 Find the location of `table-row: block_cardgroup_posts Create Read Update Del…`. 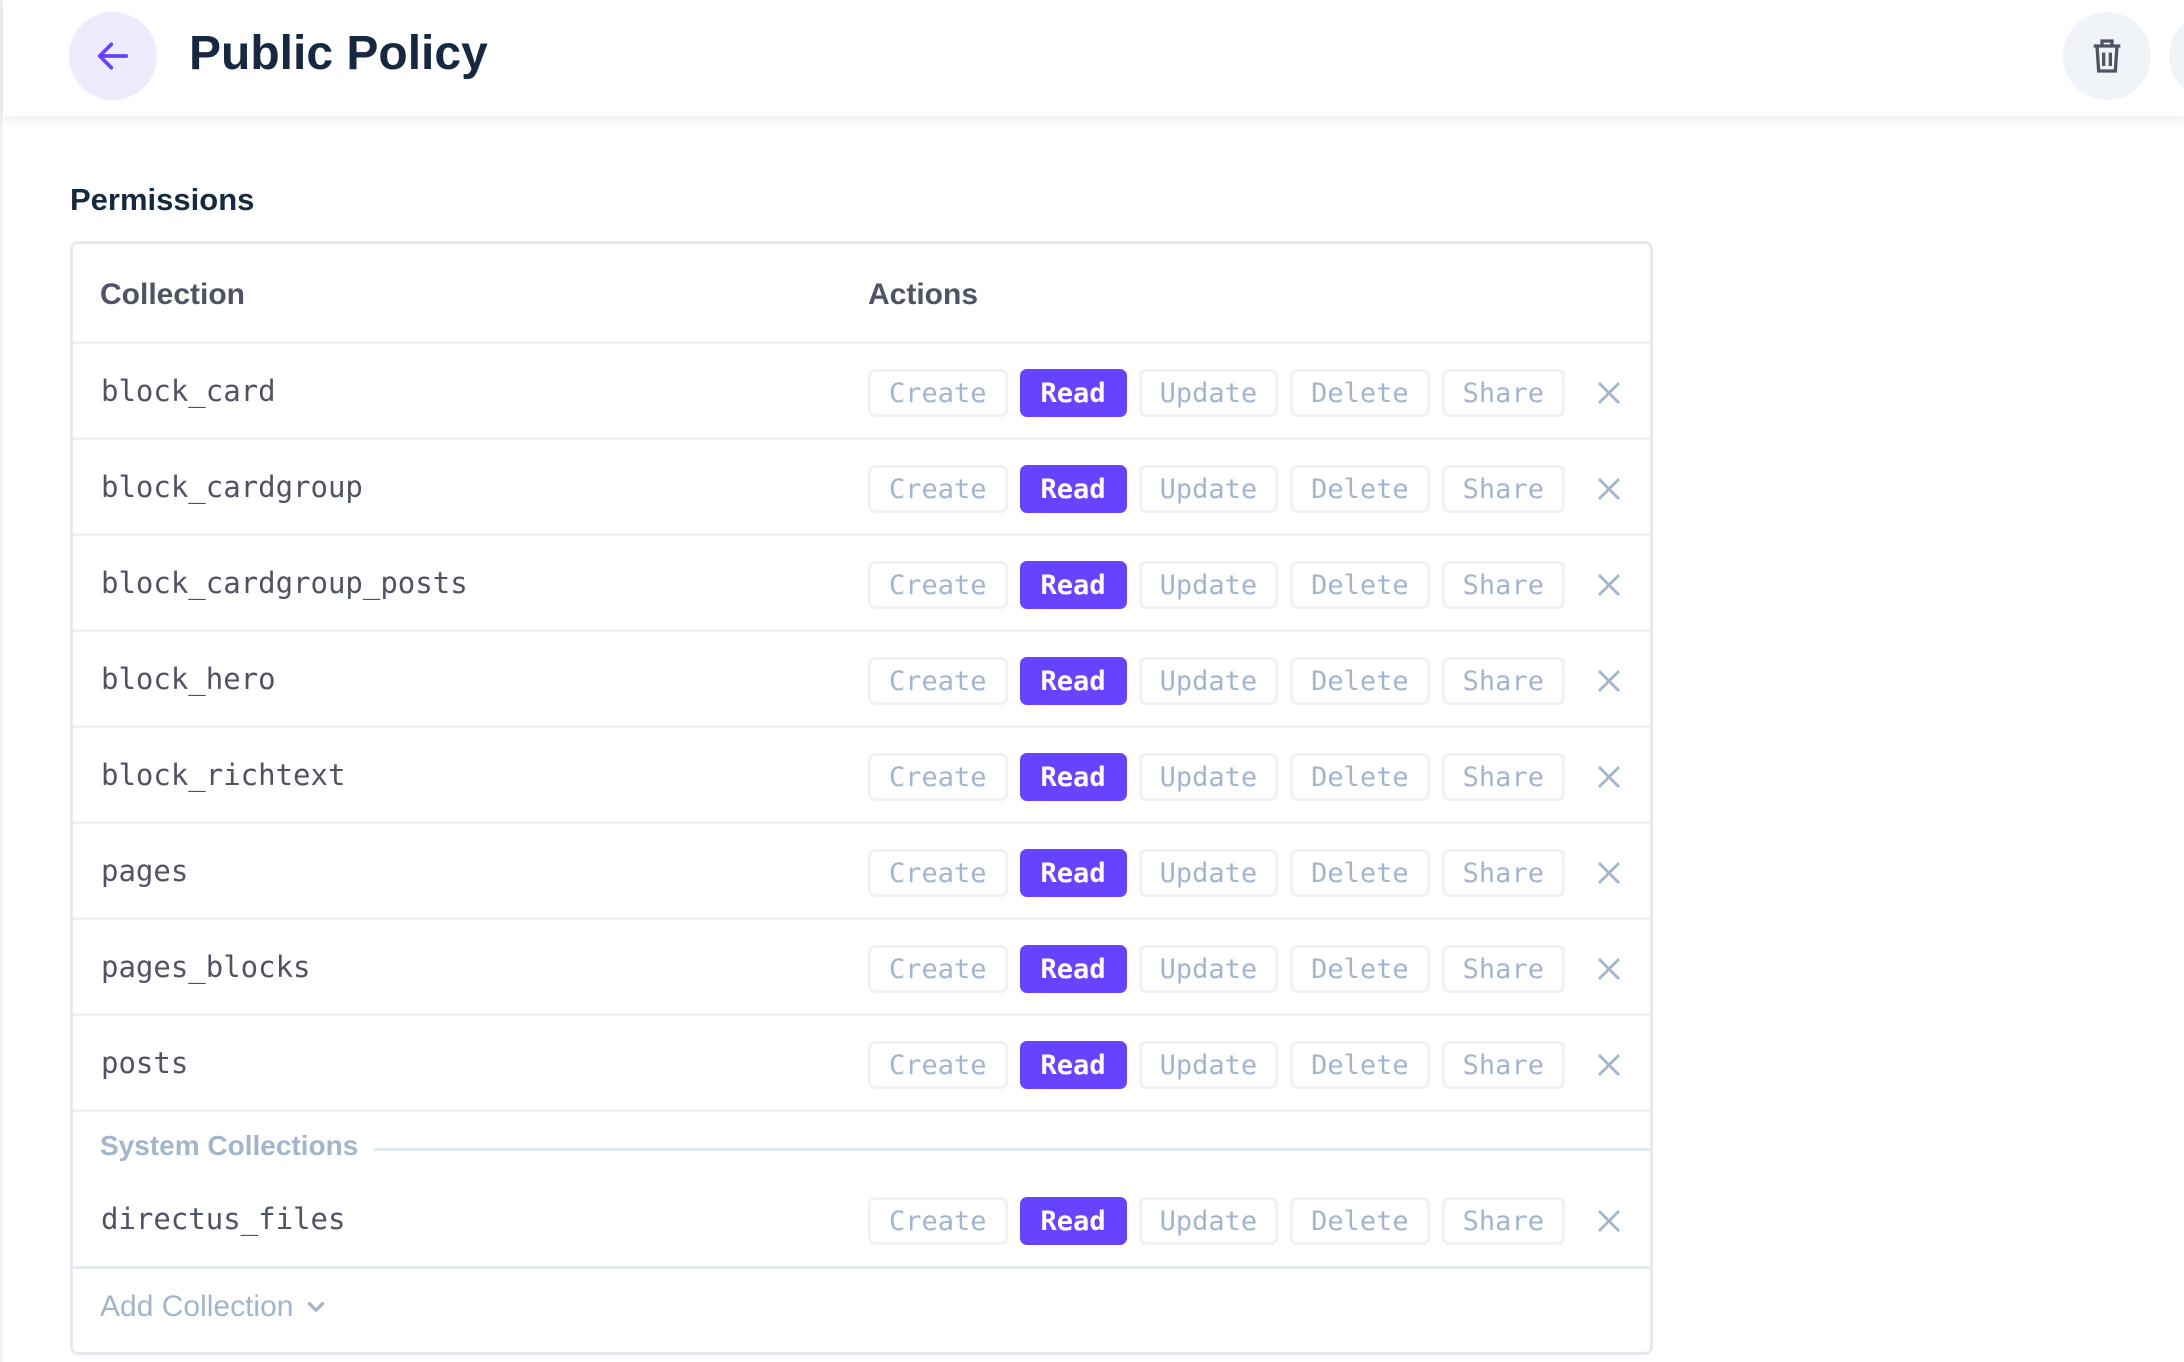

table-row: block_cardgroup_posts Create Read Update Del… is located at coordinates (861, 584).